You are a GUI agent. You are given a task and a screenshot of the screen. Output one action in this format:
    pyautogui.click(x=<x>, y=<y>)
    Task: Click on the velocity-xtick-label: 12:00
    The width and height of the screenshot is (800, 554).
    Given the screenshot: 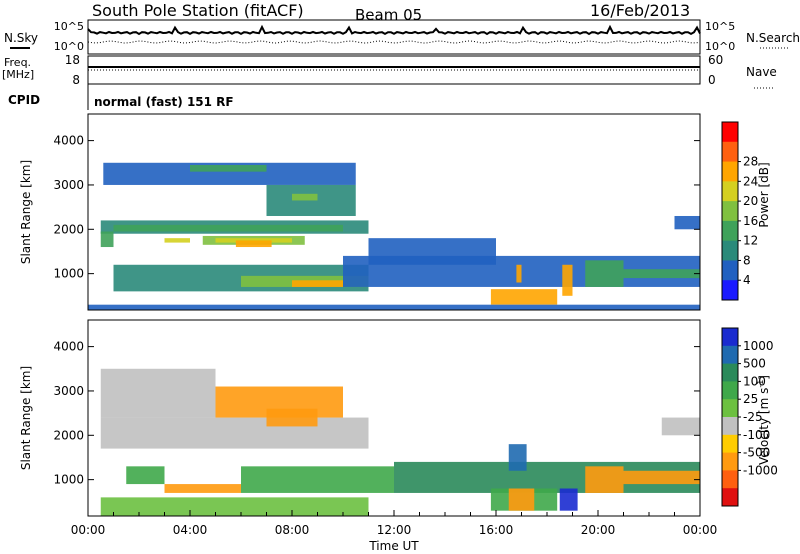 What is the action you would take?
    pyautogui.click(x=394, y=530)
    